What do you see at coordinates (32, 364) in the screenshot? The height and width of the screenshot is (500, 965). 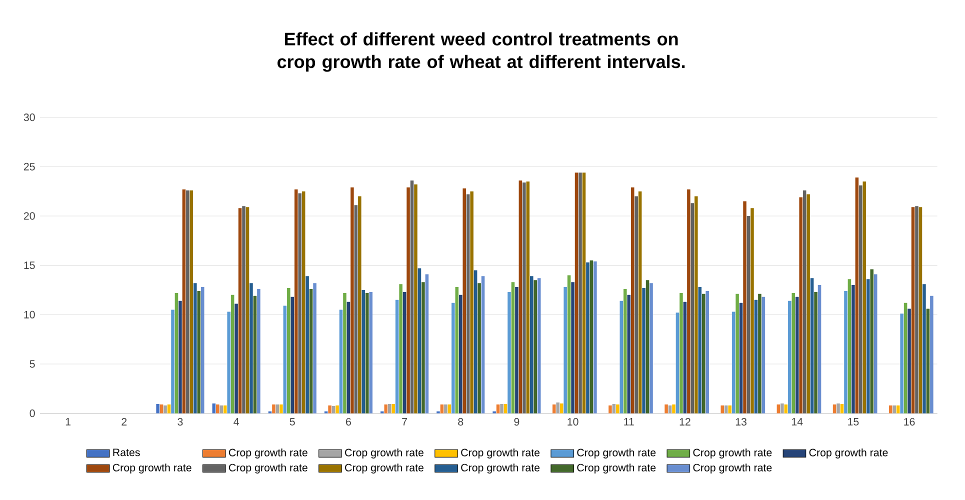 I see `y-tick-label: 5` at bounding box center [32, 364].